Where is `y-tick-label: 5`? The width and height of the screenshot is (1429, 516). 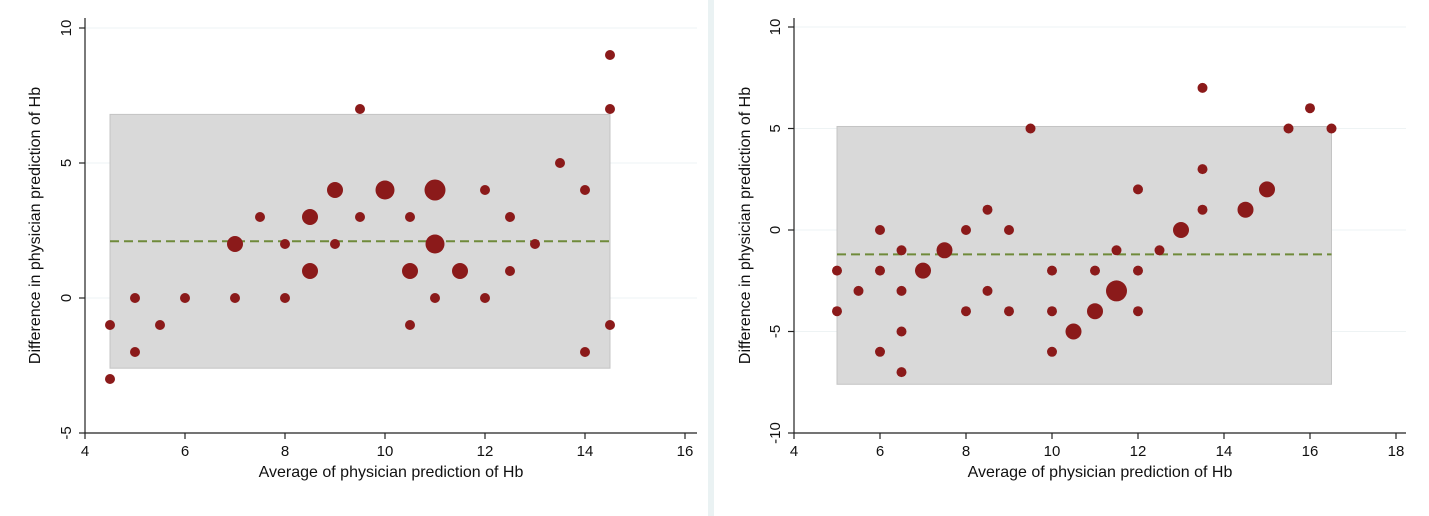 y-tick-label: 5 is located at coordinates (66, 163).